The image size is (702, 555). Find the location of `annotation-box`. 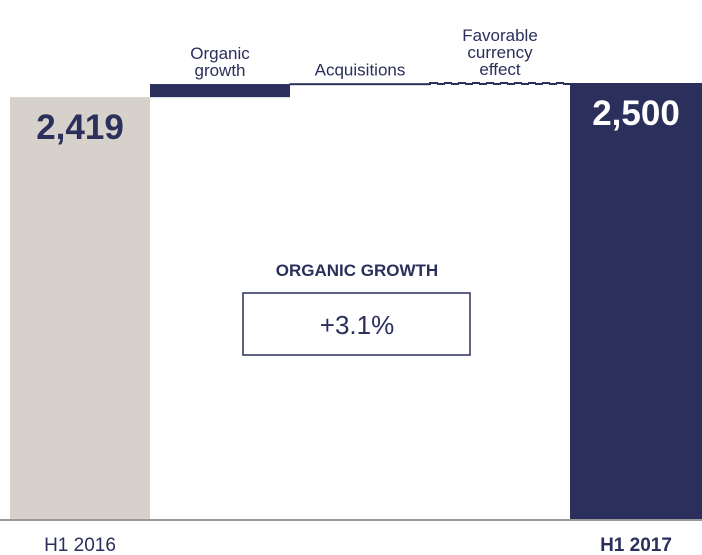

annotation-box is located at coordinates (356, 324).